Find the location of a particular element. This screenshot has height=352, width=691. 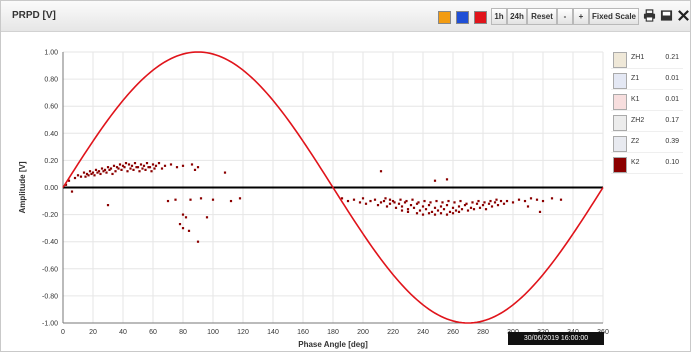

x-tick-label: 40 is located at coordinates (123, 332).